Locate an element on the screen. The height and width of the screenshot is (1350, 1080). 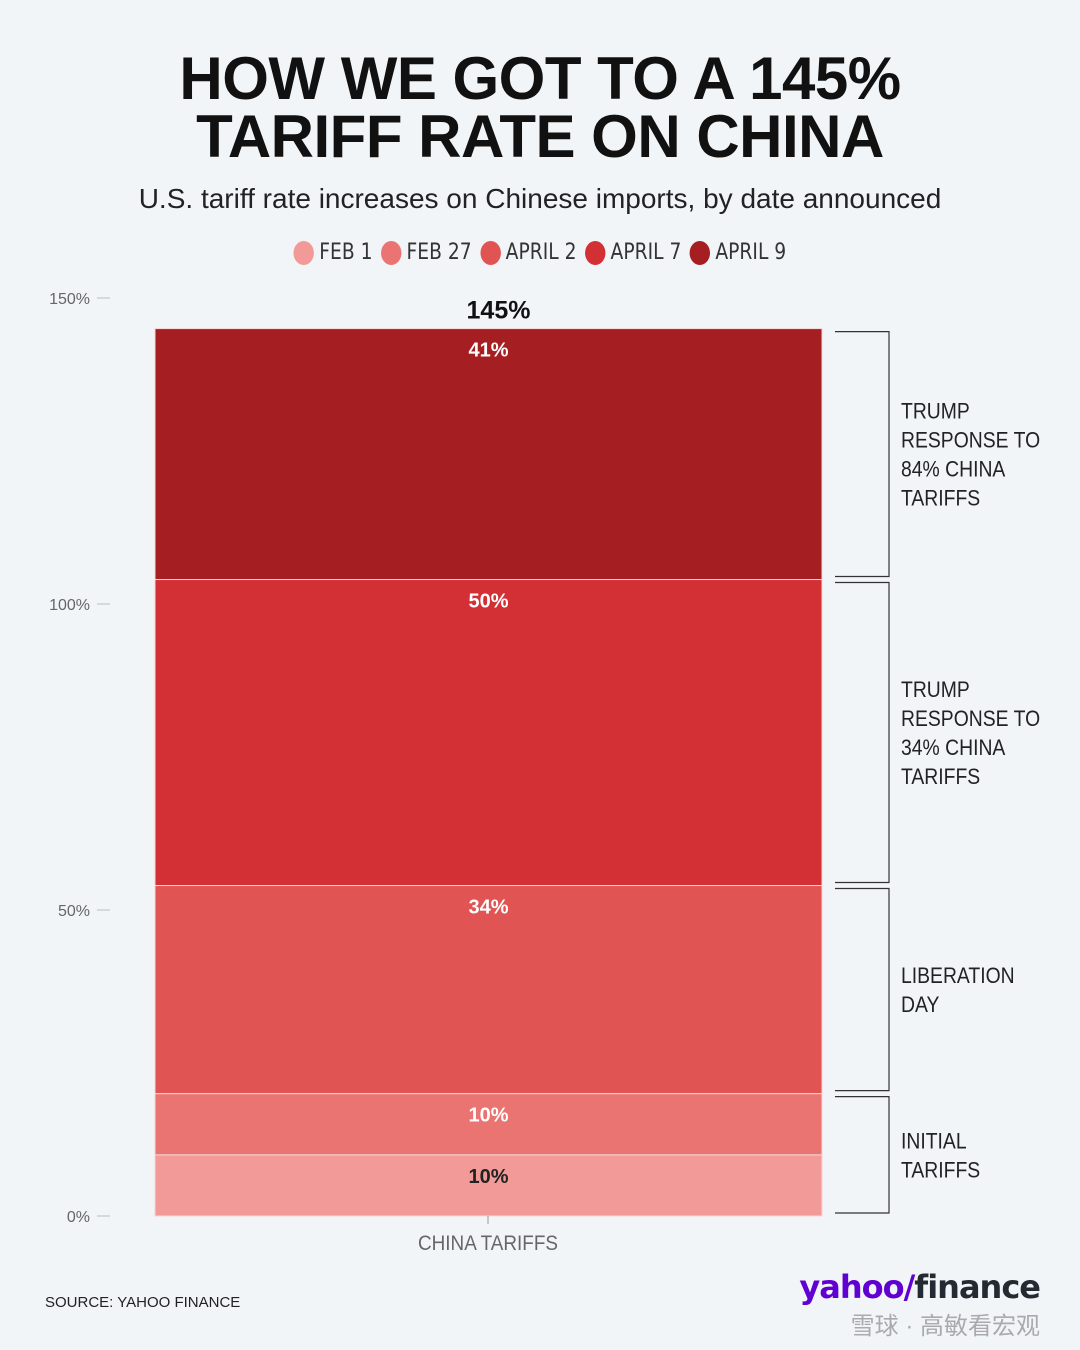
legend-item: FEB 27 is located at coordinates (426, 252).